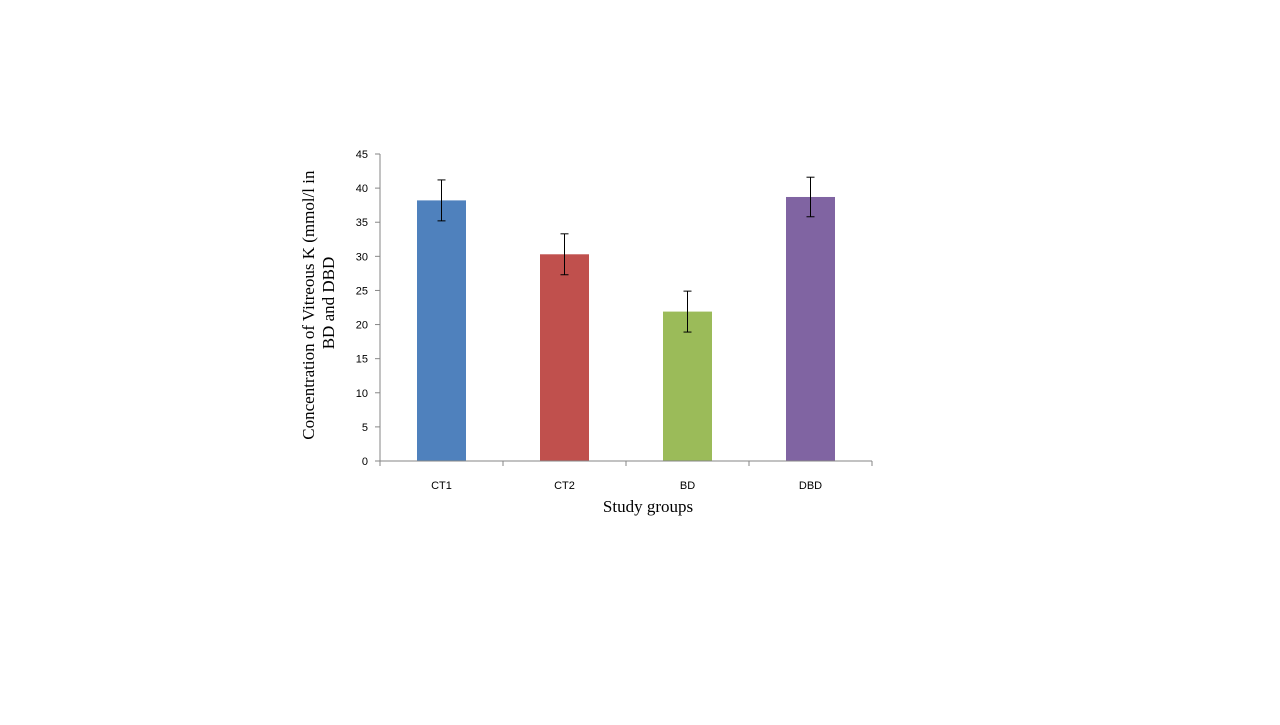 The height and width of the screenshot is (725, 1280). I want to click on y-tick-label: 40, so click(362, 189).